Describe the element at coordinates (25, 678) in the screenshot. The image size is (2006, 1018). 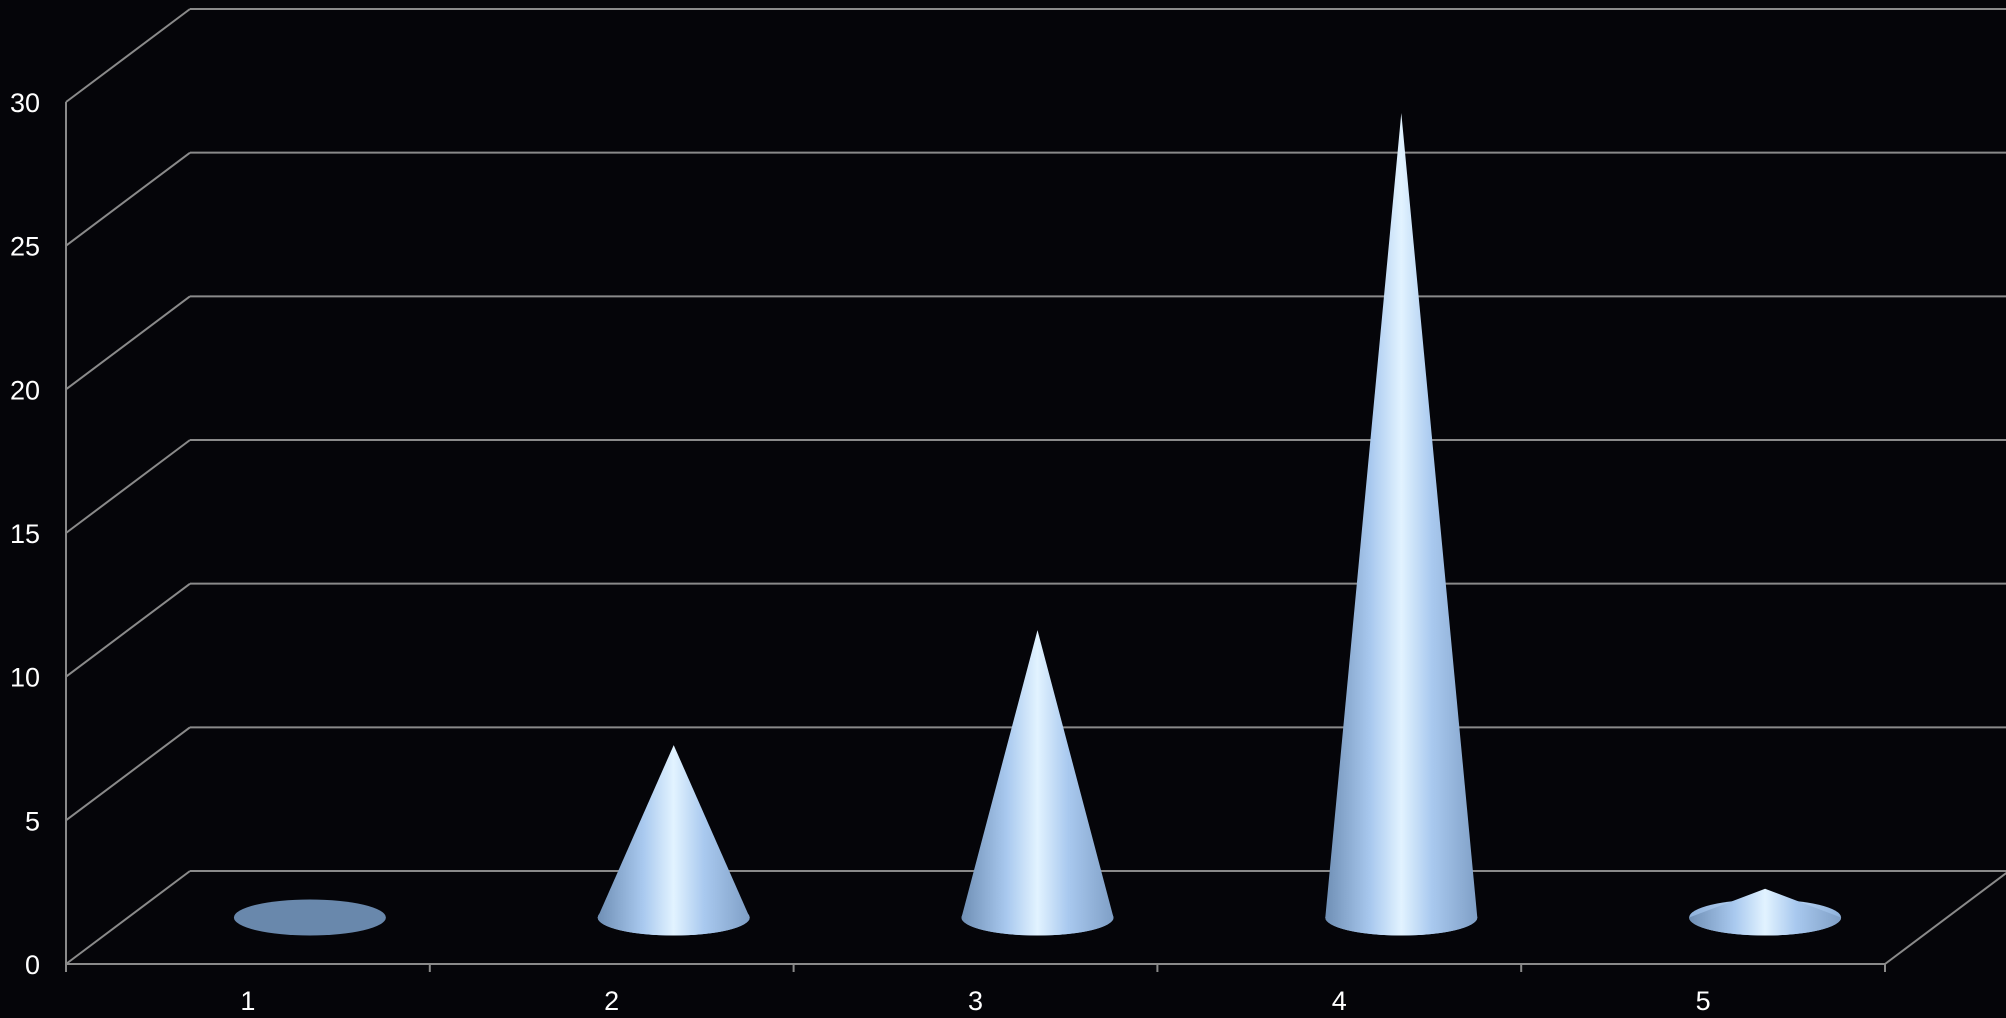
I see `y-tick-label: 10` at that location.